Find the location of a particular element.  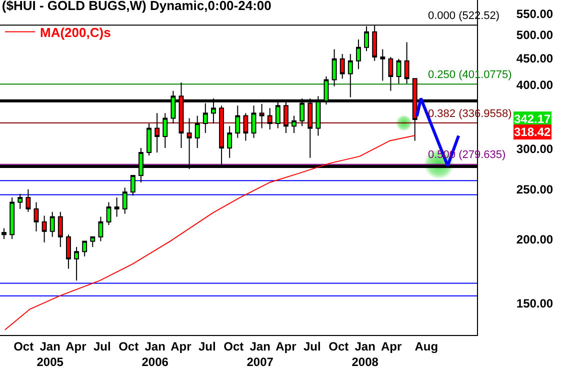

y-tick-label: 200.00 is located at coordinates (535, 239).